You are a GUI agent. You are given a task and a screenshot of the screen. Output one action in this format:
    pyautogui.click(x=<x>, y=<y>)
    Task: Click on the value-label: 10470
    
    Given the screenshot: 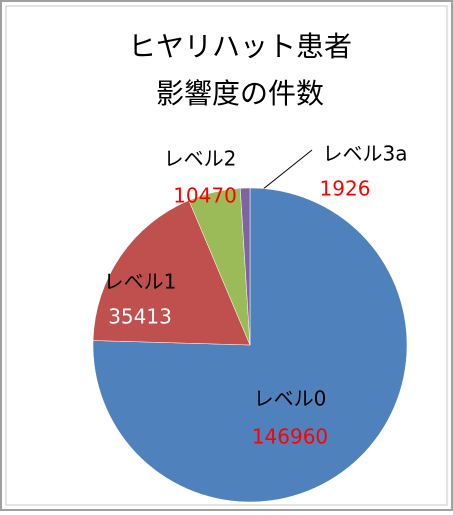 What is the action you would take?
    pyautogui.click(x=205, y=196)
    